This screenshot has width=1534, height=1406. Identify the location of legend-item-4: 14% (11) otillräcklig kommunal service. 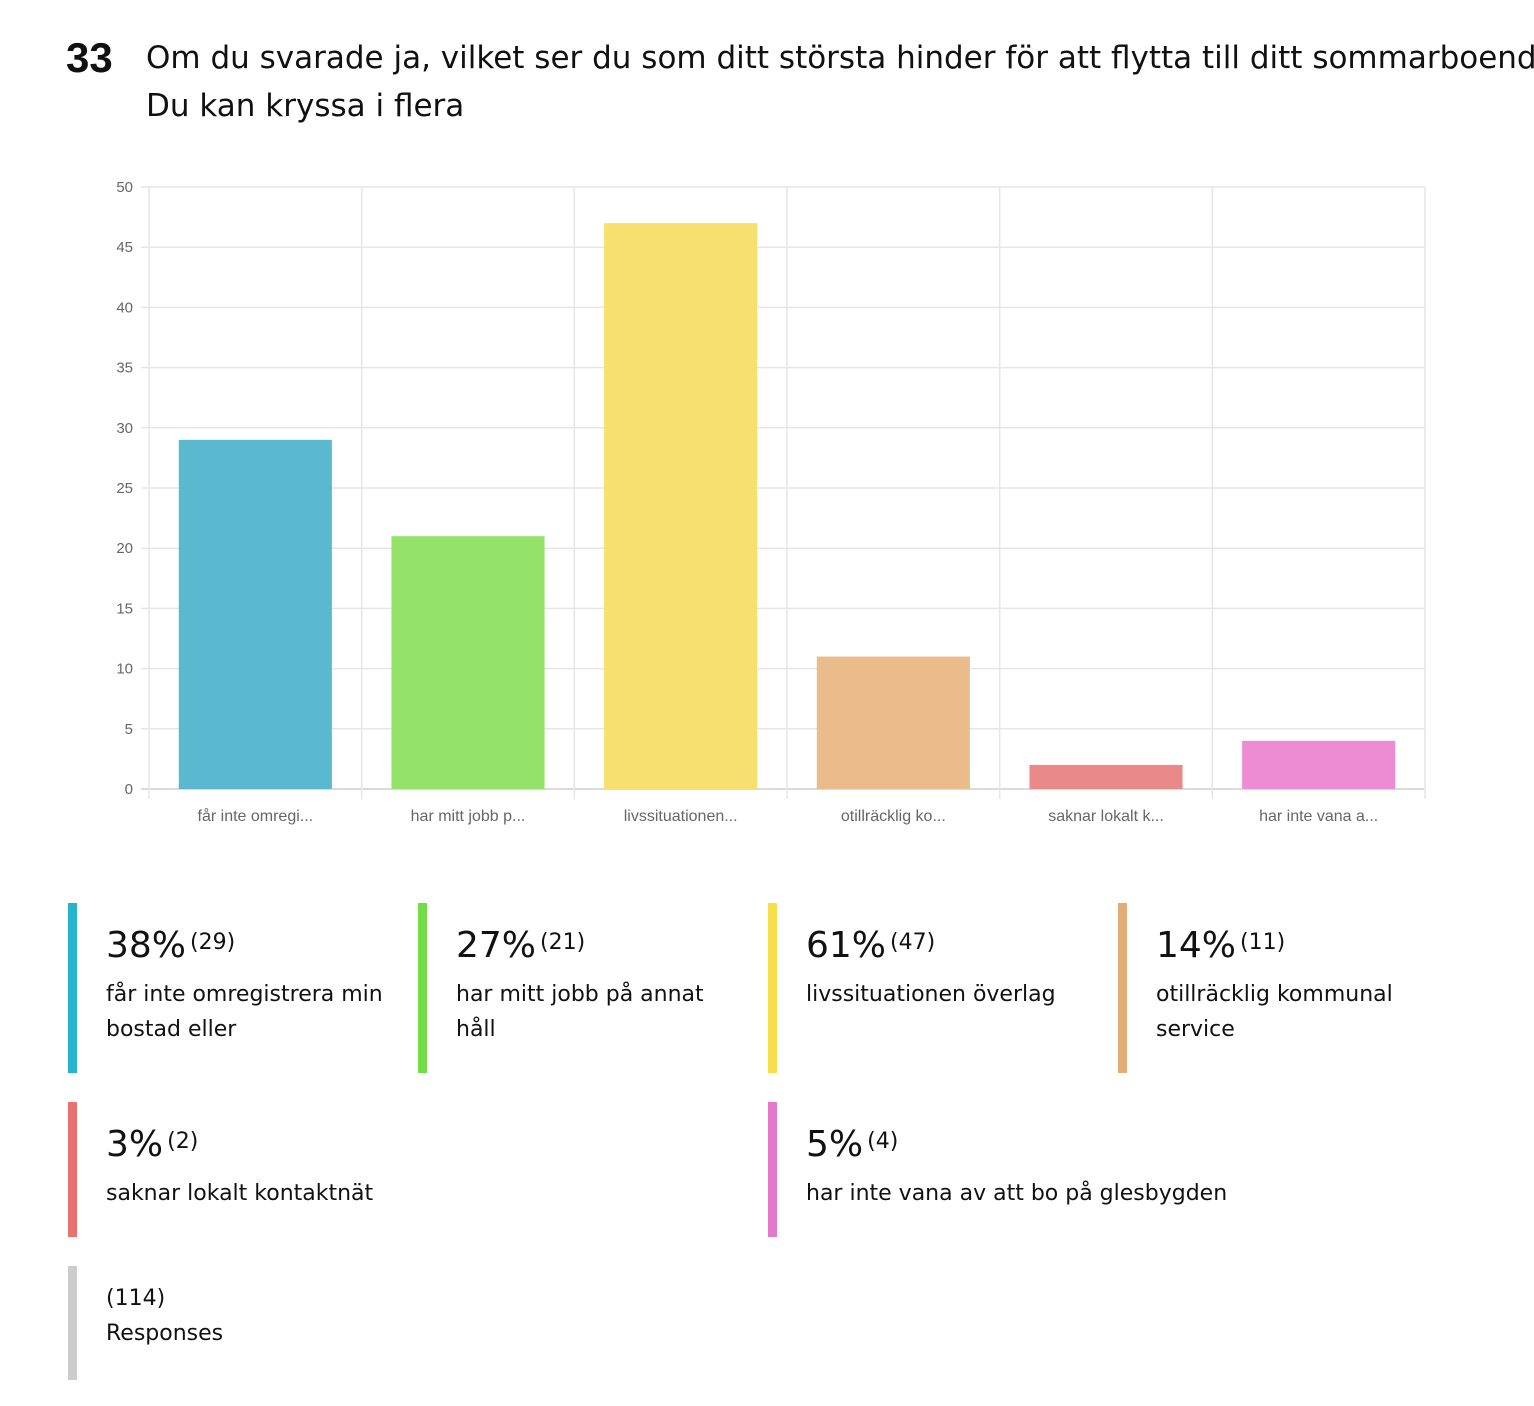
(1283, 988).